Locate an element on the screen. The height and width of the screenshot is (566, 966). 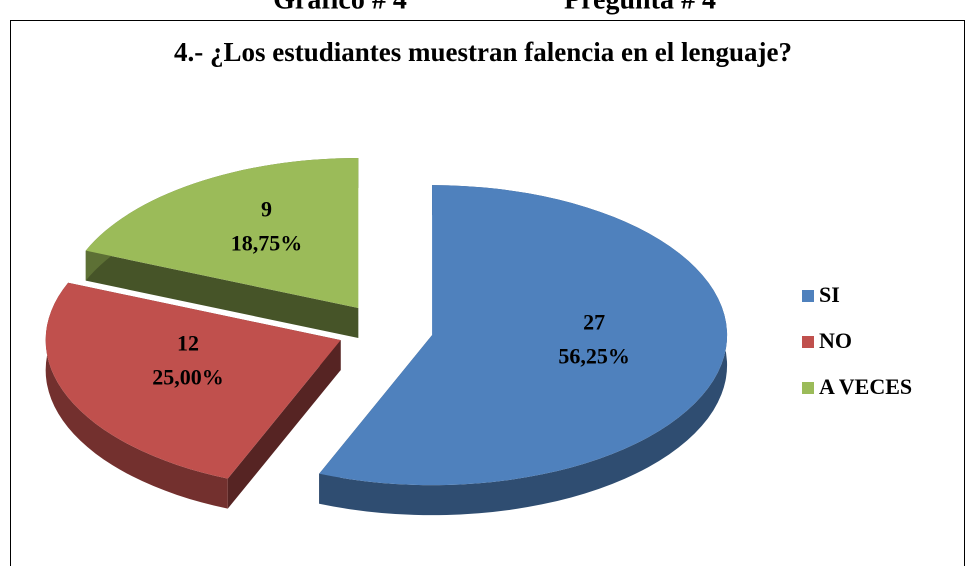
legend-label: SI is located at coordinates (829, 294).